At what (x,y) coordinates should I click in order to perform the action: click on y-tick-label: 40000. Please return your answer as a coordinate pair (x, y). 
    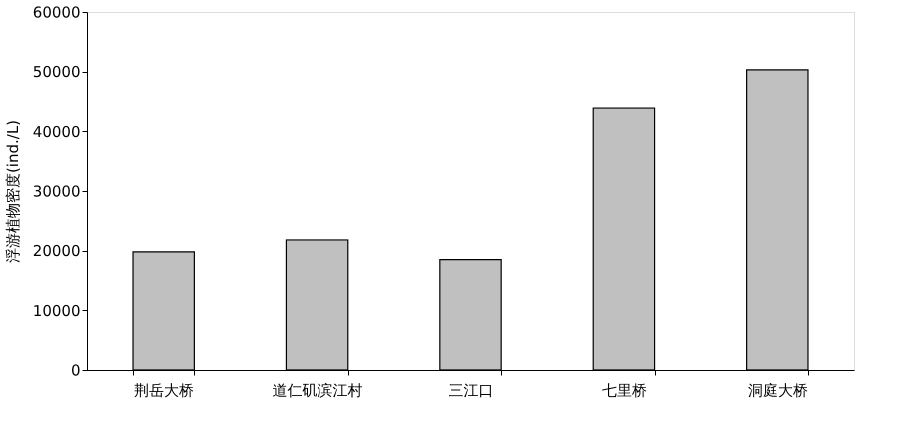
    Looking at the image, I should click on (56, 131).